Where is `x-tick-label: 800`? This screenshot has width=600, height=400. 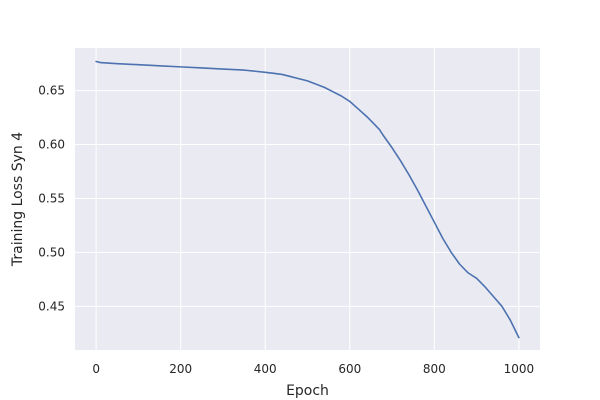
x-tick-label: 800 is located at coordinates (434, 369).